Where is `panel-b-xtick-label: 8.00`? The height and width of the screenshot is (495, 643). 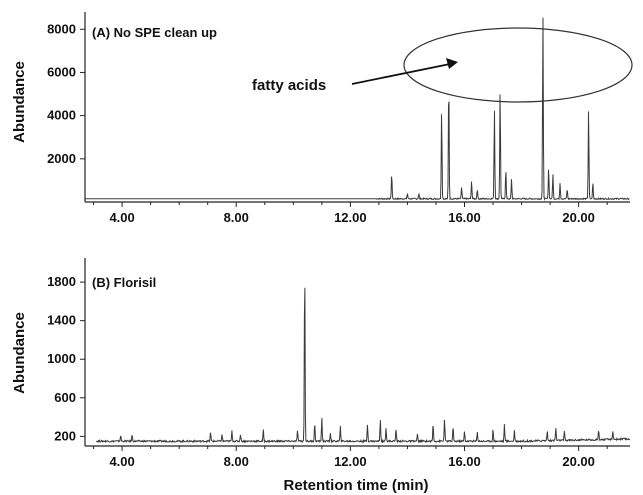
panel-b-xtick-label: 8.00 is located at coordinates (236, 461).